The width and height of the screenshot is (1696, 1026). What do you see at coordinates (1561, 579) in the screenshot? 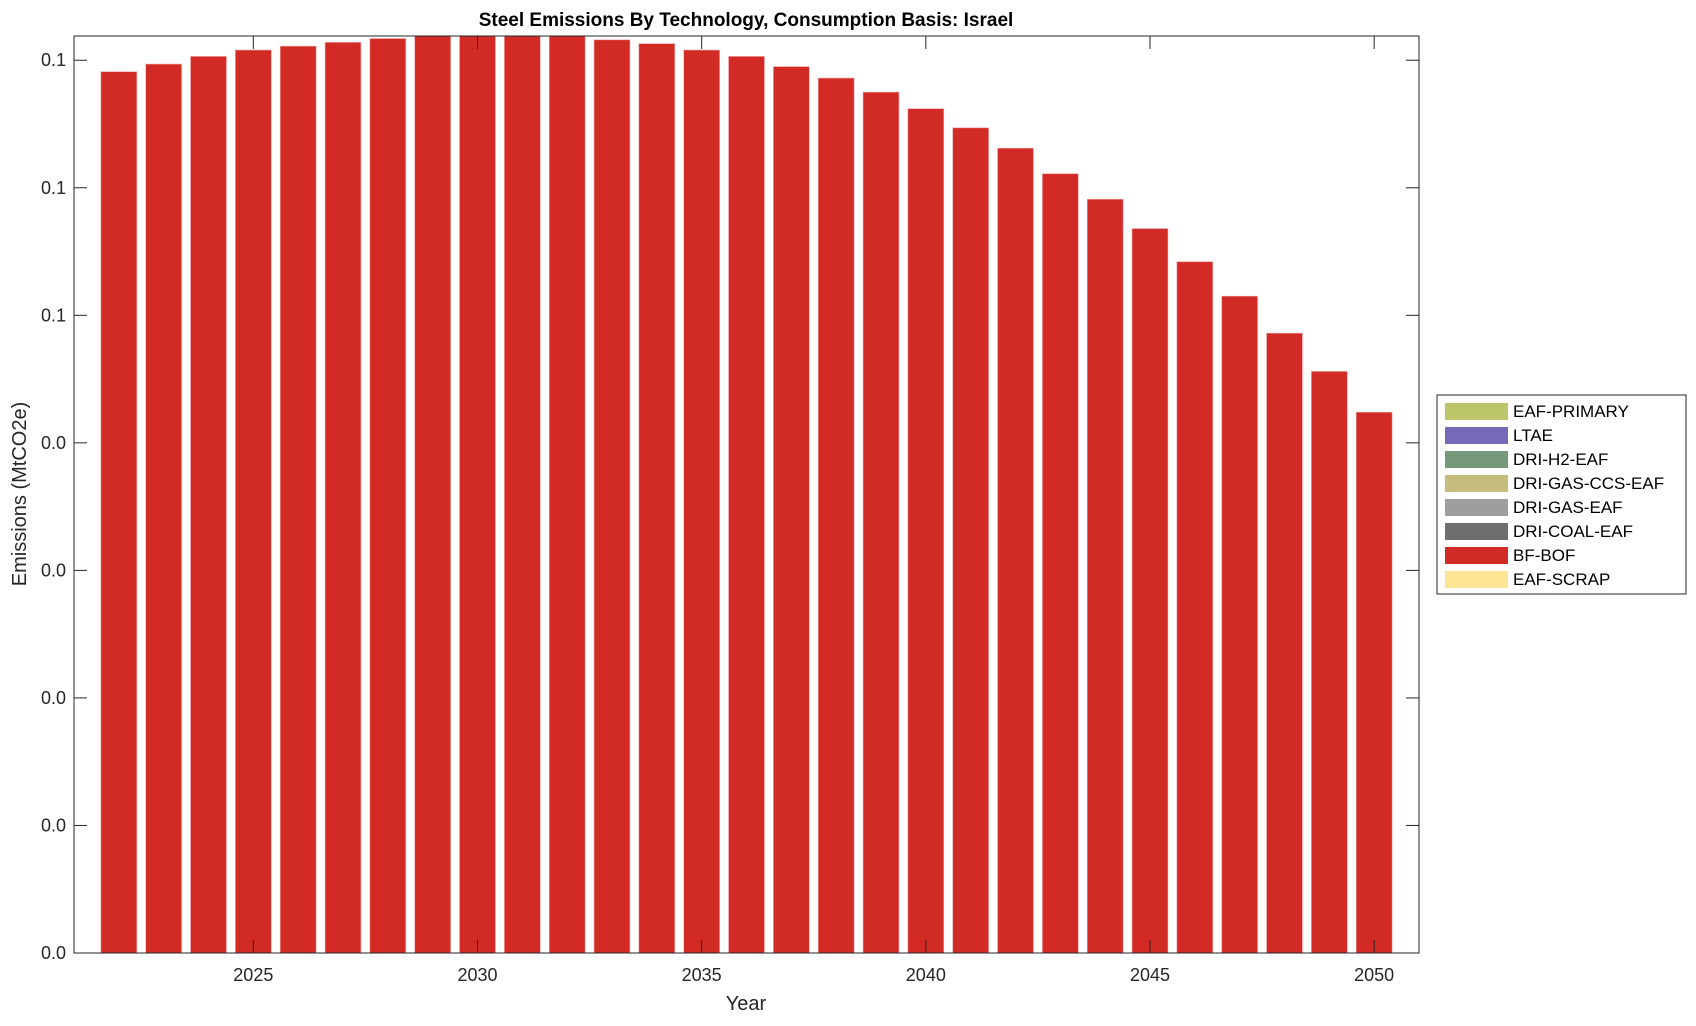
I see `legend-label: EAF-SCRAP` at bounding box center [1561, 579].